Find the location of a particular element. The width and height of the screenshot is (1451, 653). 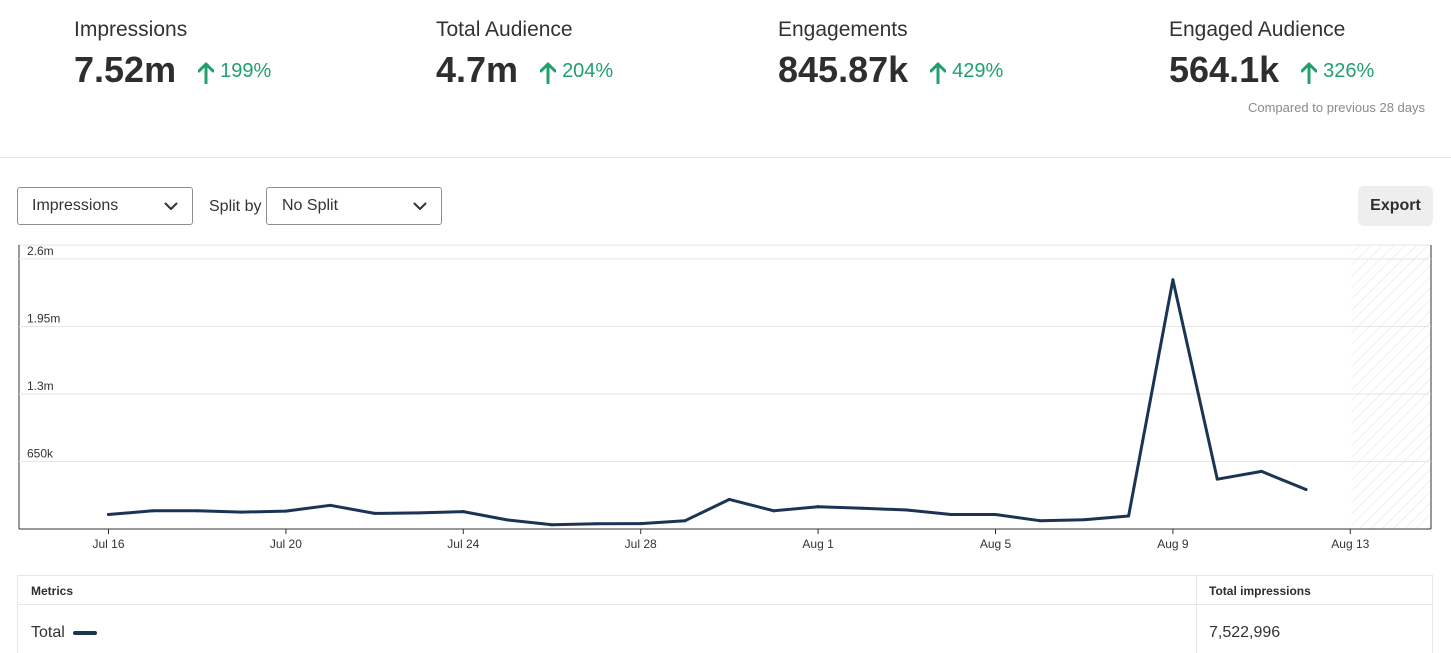

section-divider is located at coordinates (725, 157).